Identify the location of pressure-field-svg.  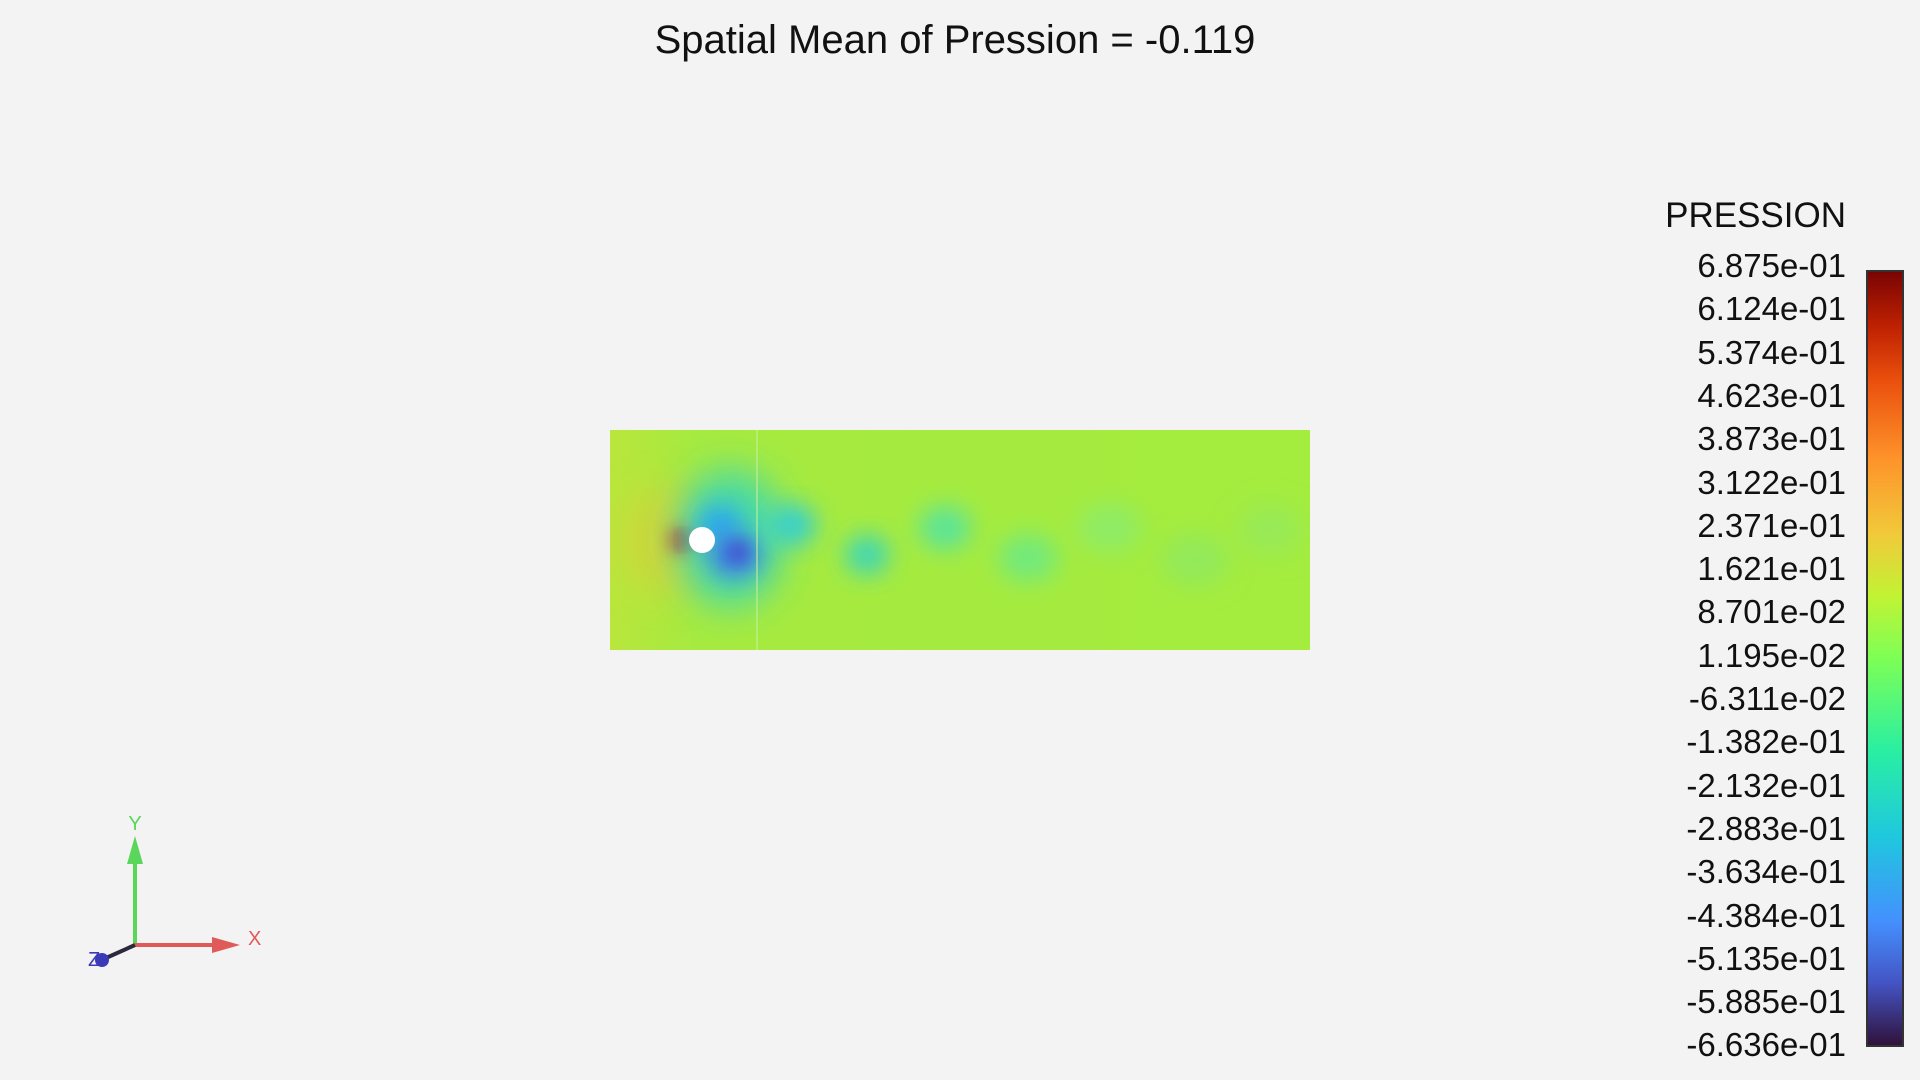
(960, 540).